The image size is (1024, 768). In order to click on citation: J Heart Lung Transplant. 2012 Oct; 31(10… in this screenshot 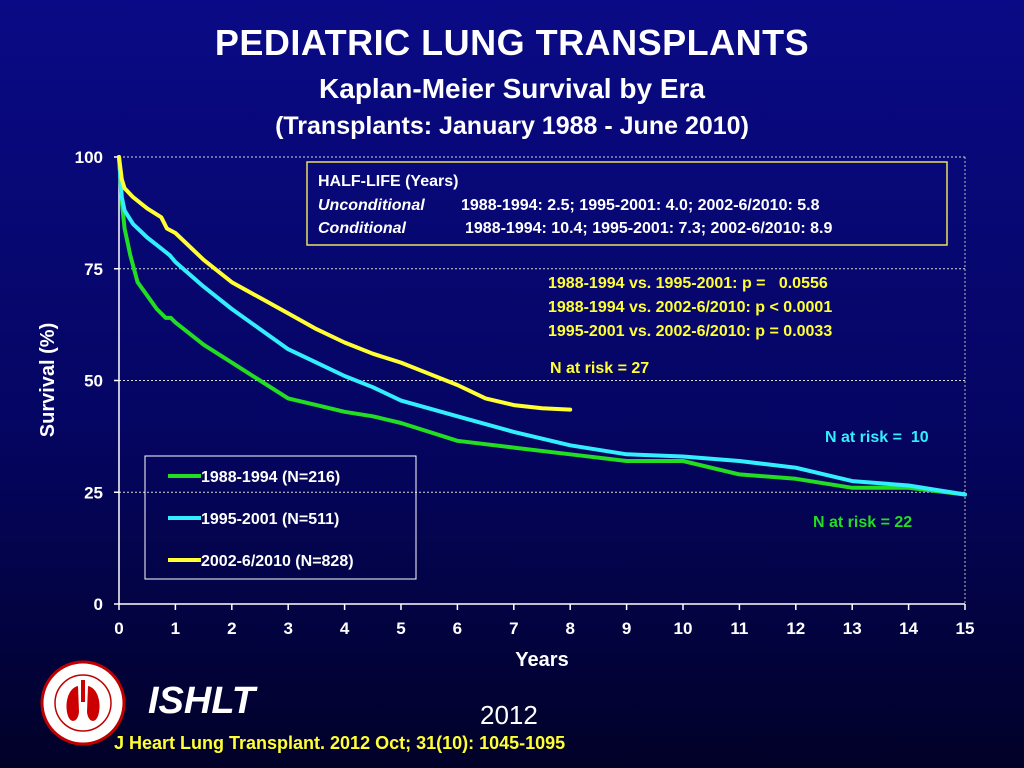, I will do `click(340, 743)`.